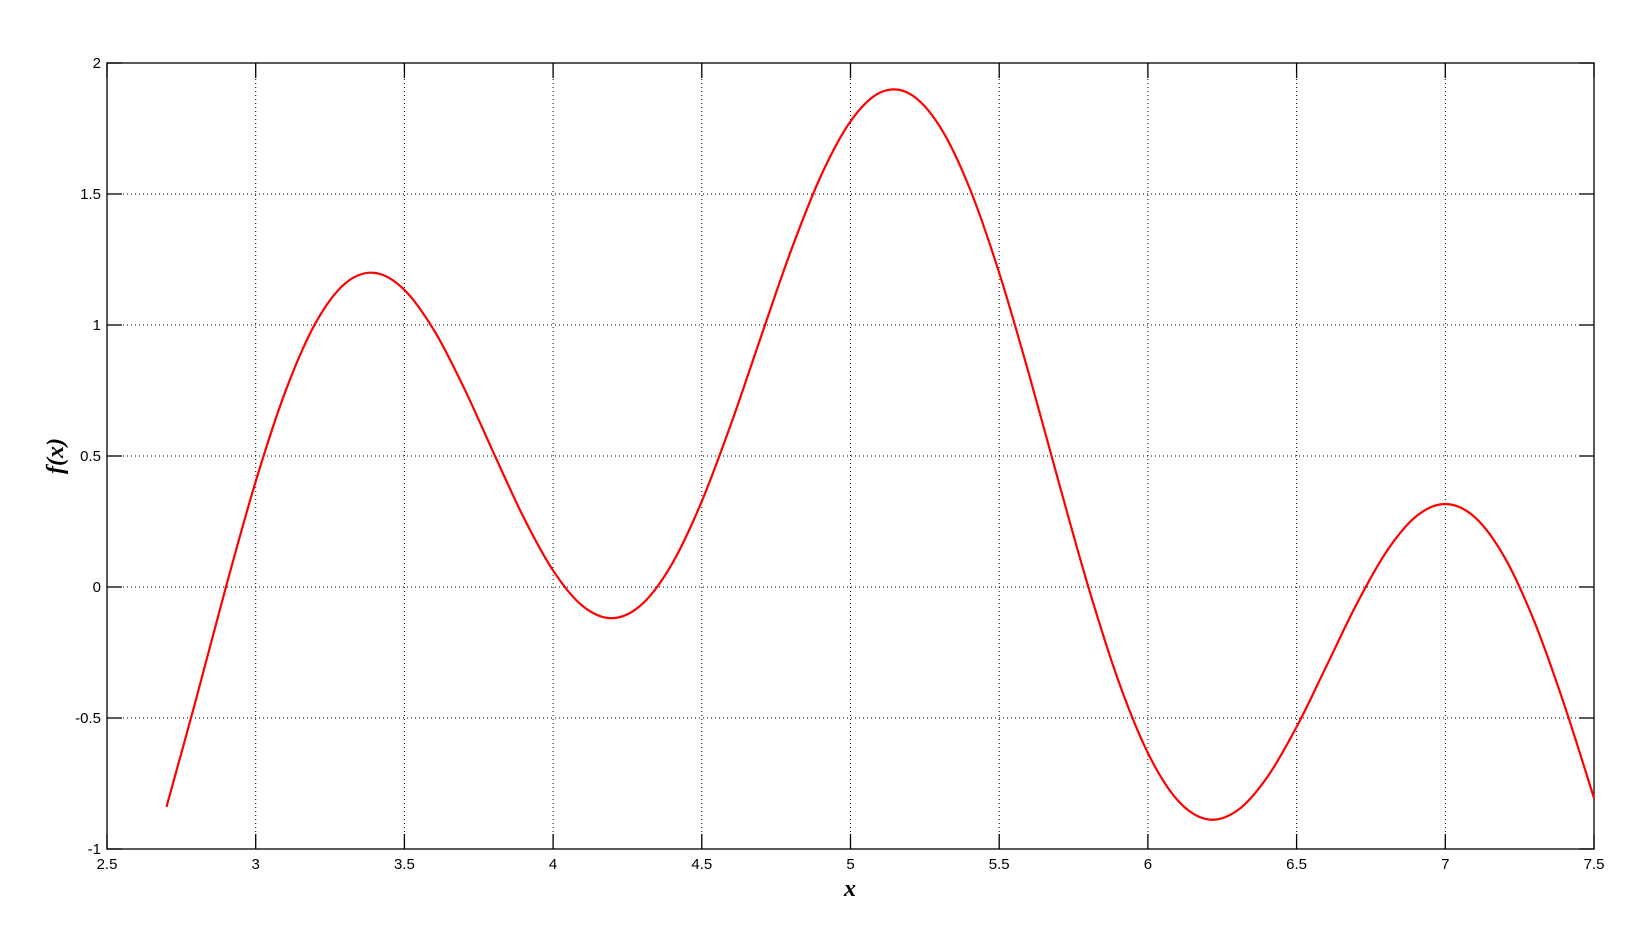 This screenshot has width=1632, height=945. What do you see at coordinates (90, 456) in the screenshot?
I see `y-tick-label: 0.5` at bounding box center [90, 456].